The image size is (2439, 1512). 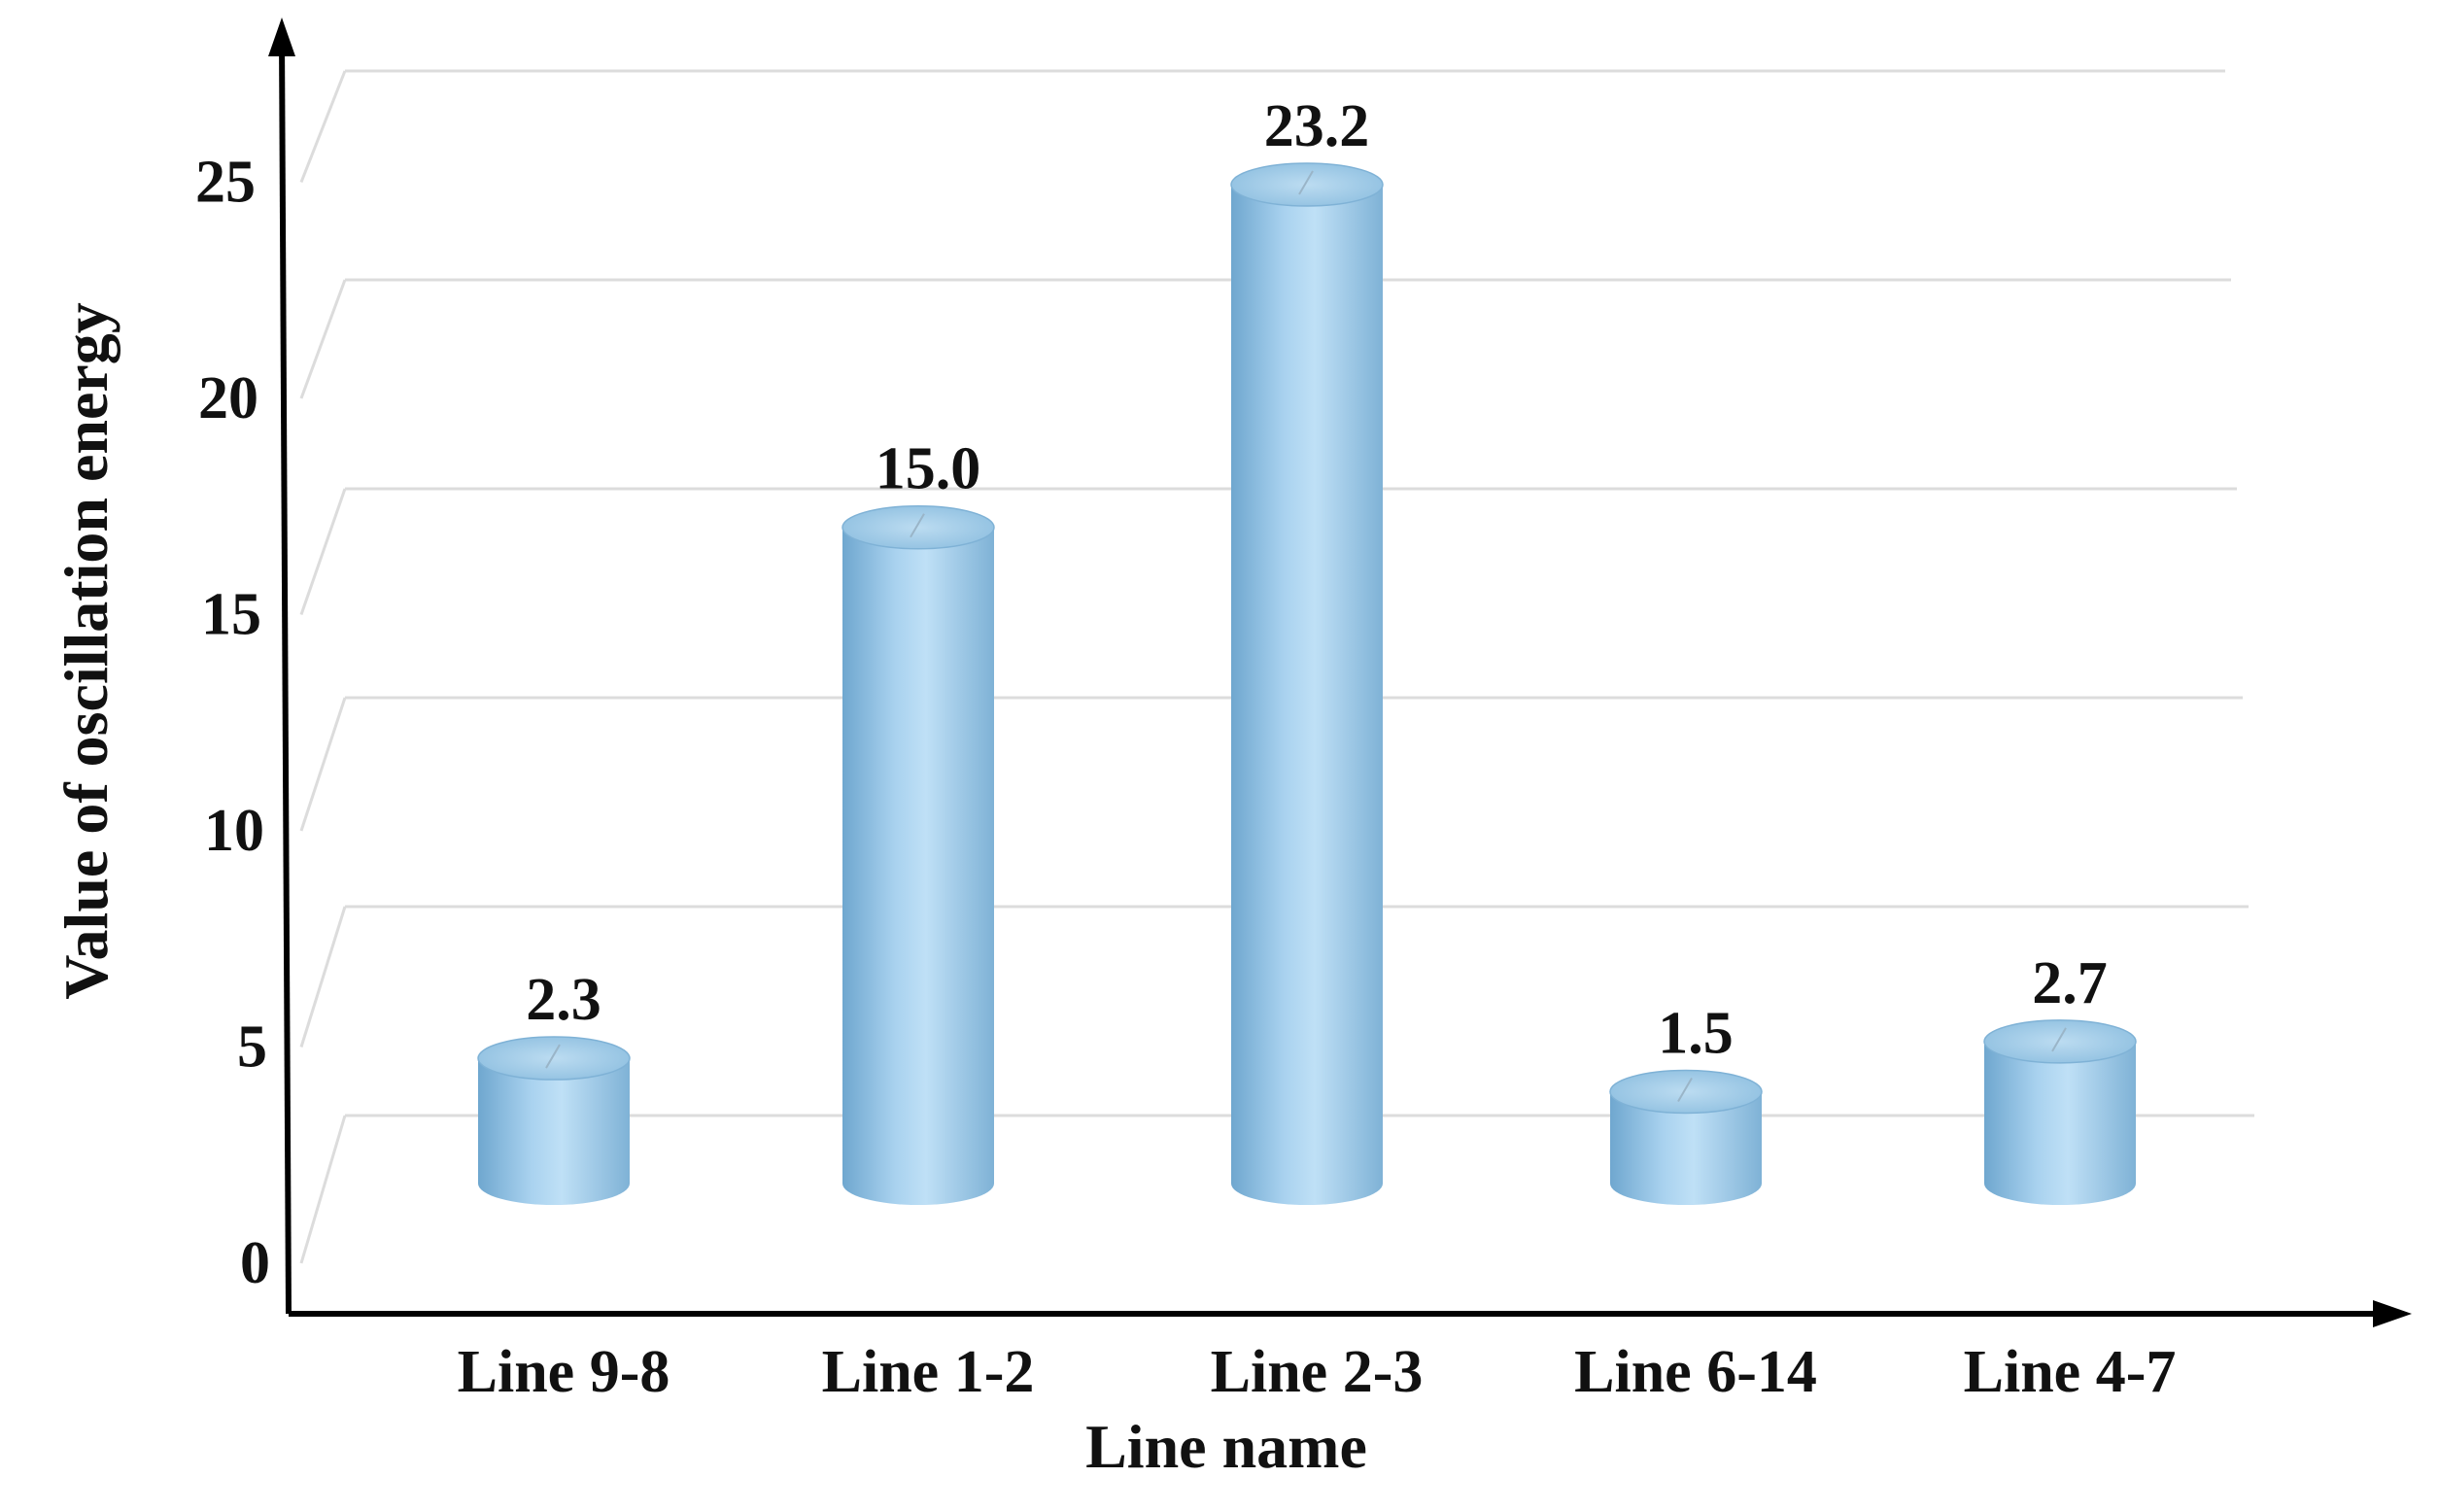 I want to click on y-tick-label: 0, so click(x=255, y=1263).